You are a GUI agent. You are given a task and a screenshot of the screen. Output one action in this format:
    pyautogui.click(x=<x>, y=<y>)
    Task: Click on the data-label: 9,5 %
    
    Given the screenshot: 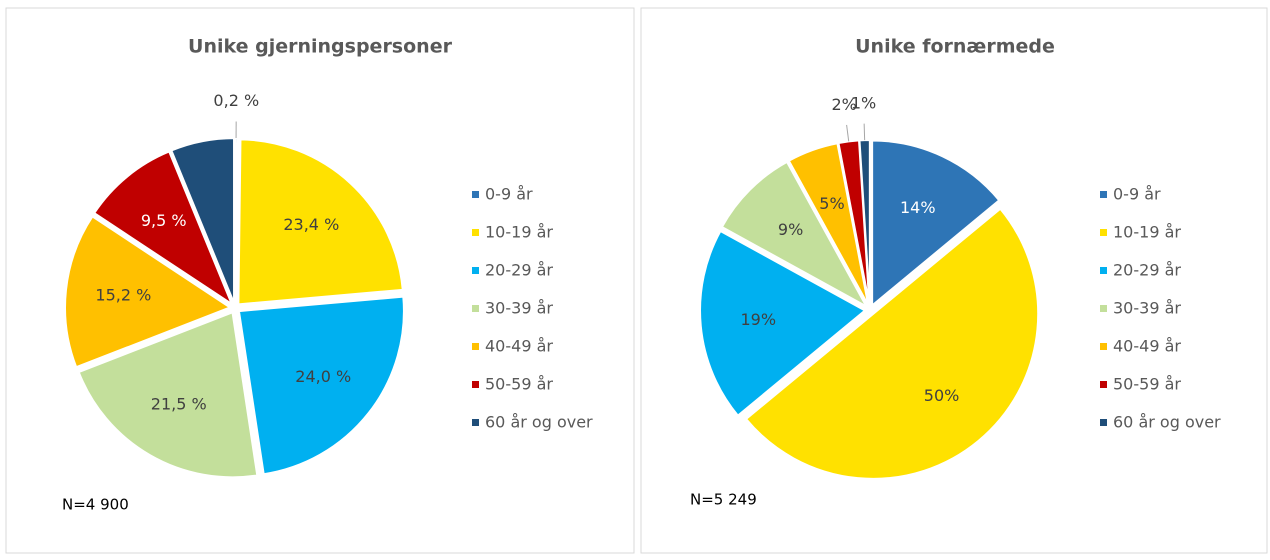 What is the action you would take?
    pyautogui.click(x=164, y=220)
    